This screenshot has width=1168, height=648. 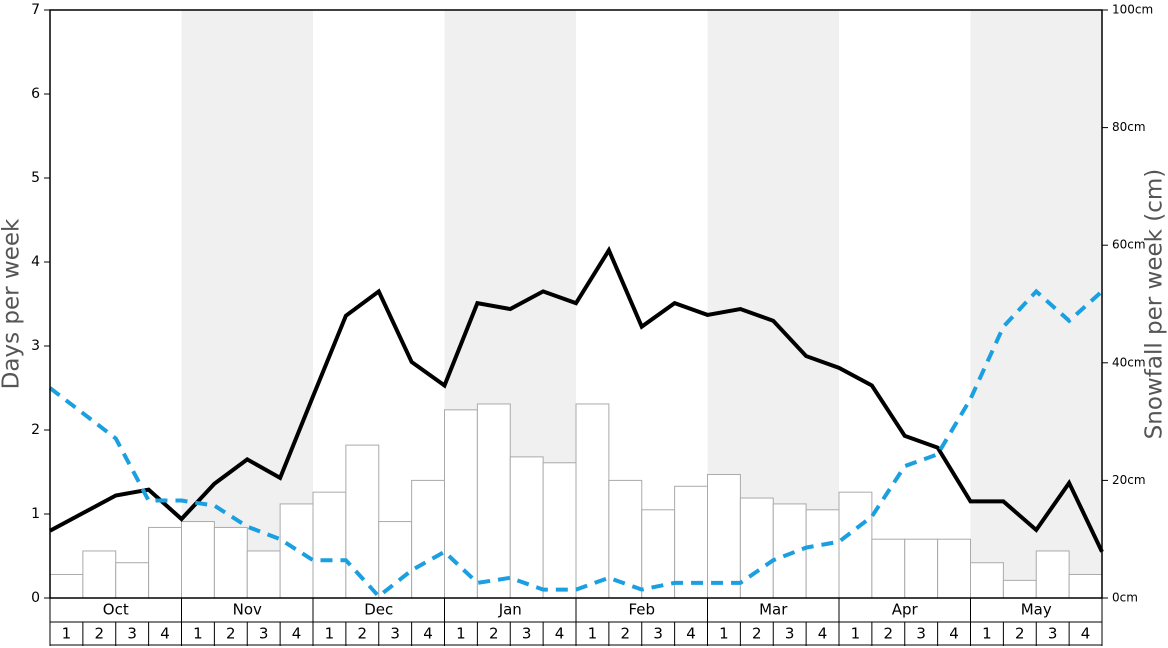 What do you see at coordinates (35, 94) in the screenshot?
I see `y-tick-label: 6` at bounding box center [35, 94].